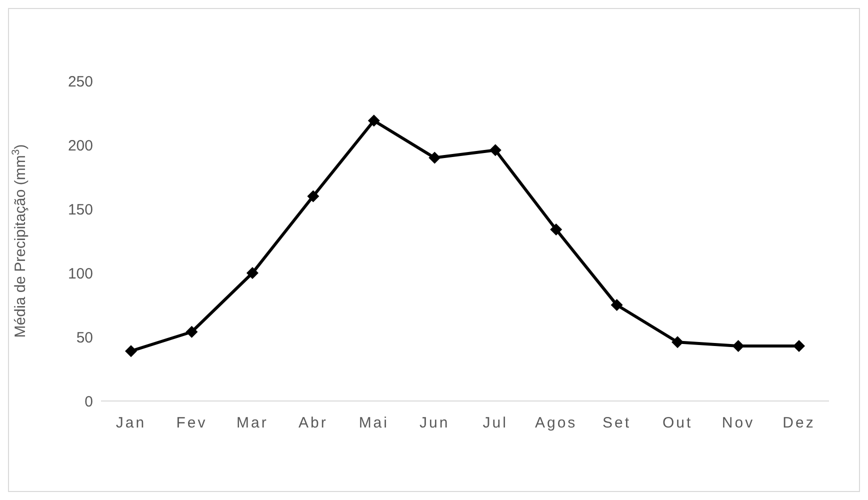 Image resolution: width=868 pixels, height=500 pixels. I want to click on y-tick-label: 50, so click(84, 337).